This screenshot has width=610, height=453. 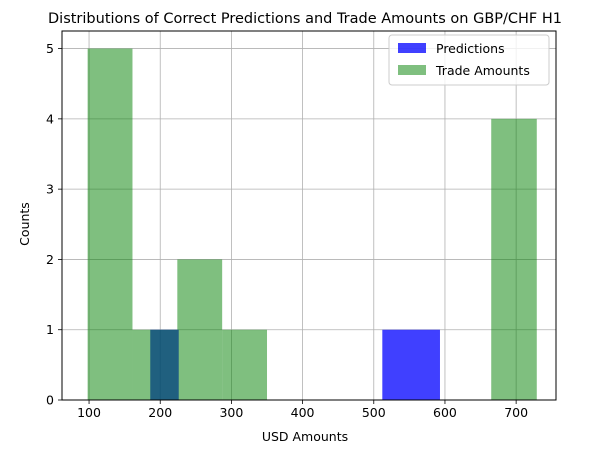 What do you see at coordinates (305, 436) in the screenshot?
I see `x-axis-label: USD Amounts` at bounding box center [305, 436].